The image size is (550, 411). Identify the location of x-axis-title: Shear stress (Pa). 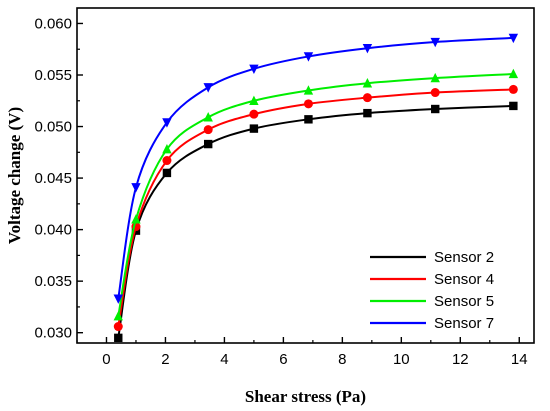
(305, 396).